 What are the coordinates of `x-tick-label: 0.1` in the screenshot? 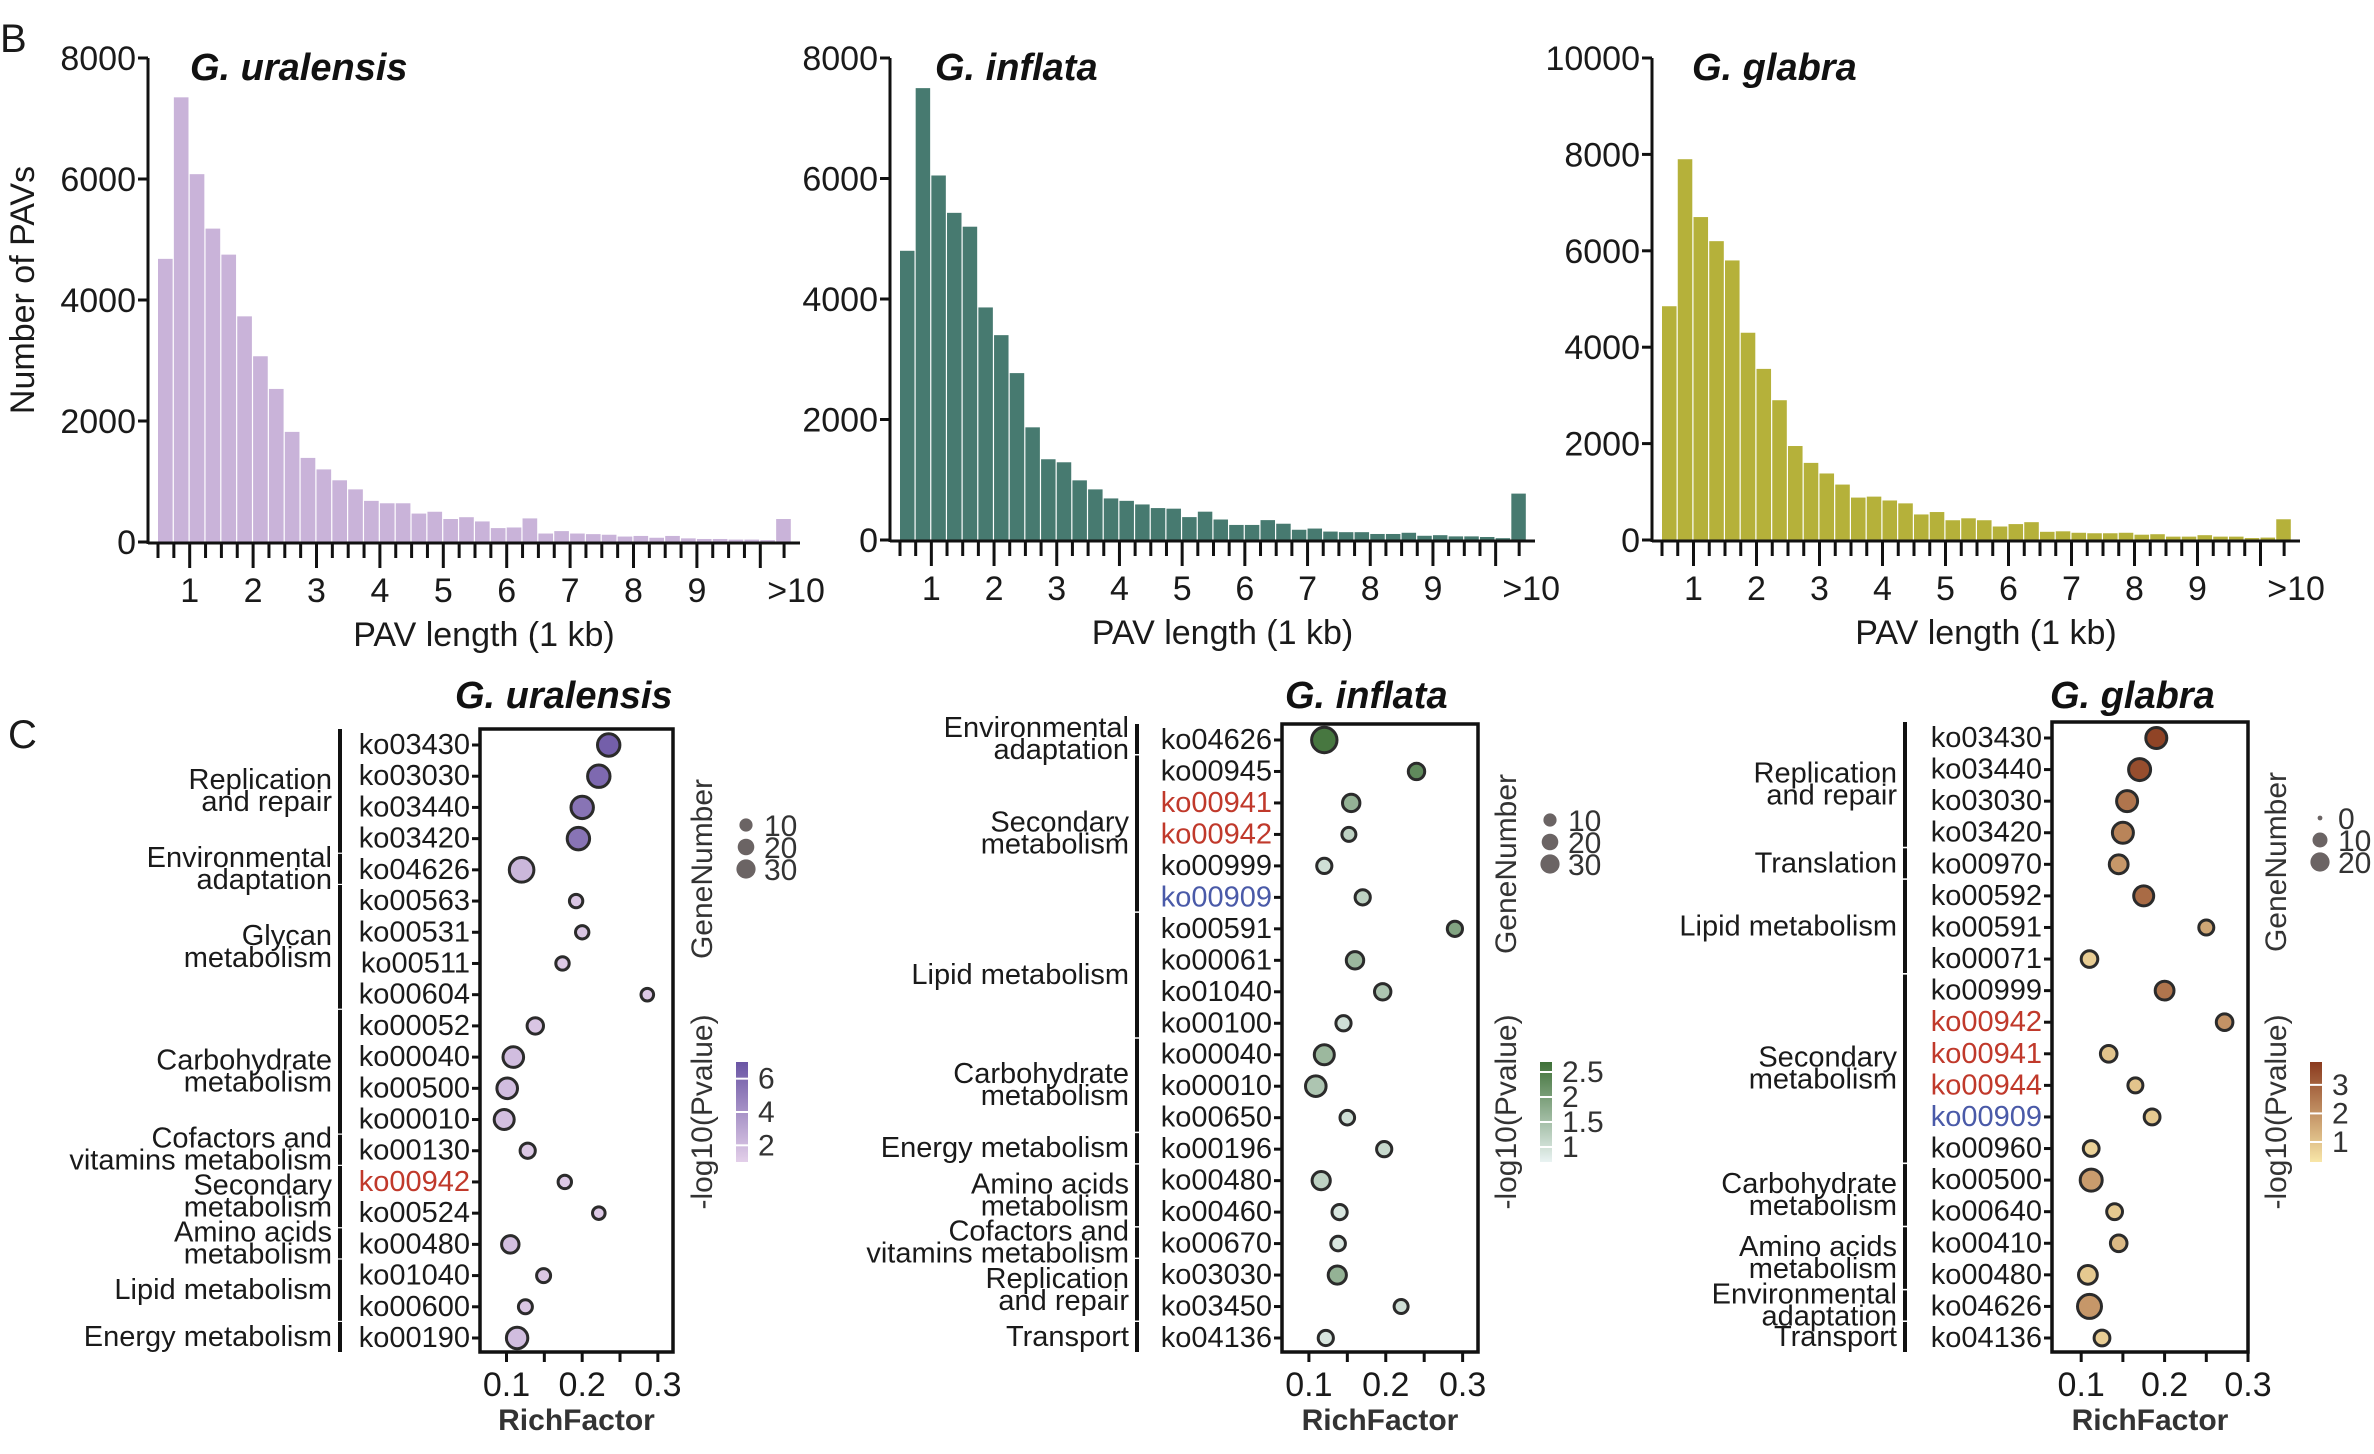 It's located at (506, 1385).